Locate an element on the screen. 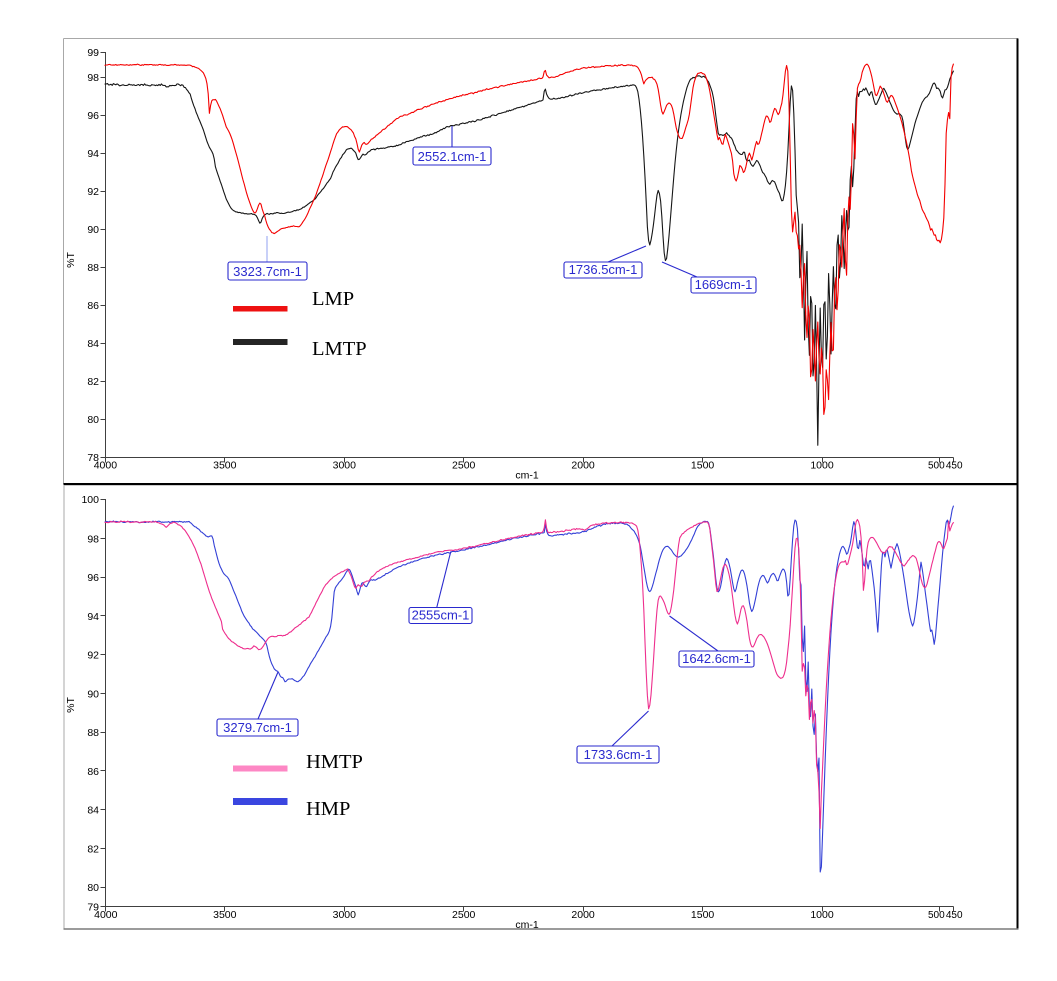  svg-text: LMTP is located at coordinates (339, 349).